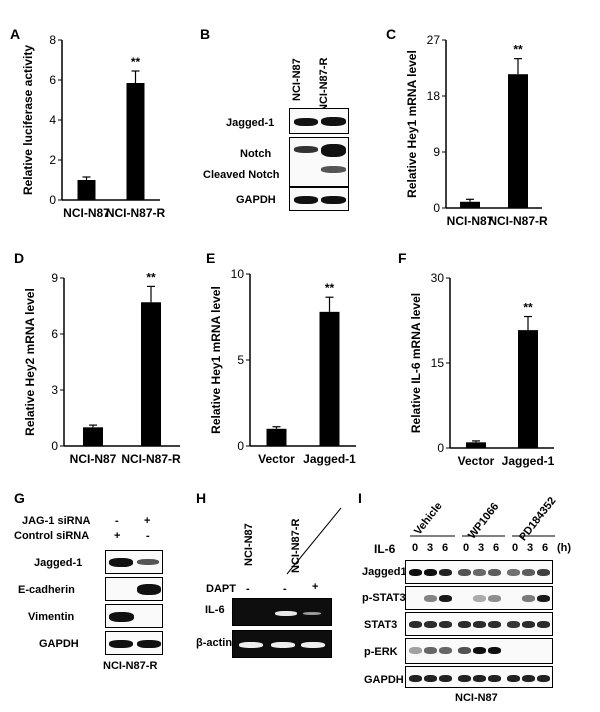 This screenshot has height=712, width=600. What do you see at coordinates (381, 625) in the screenshot?
I see `row-label-stat3: STAT3` at bounding box center [381, 625].